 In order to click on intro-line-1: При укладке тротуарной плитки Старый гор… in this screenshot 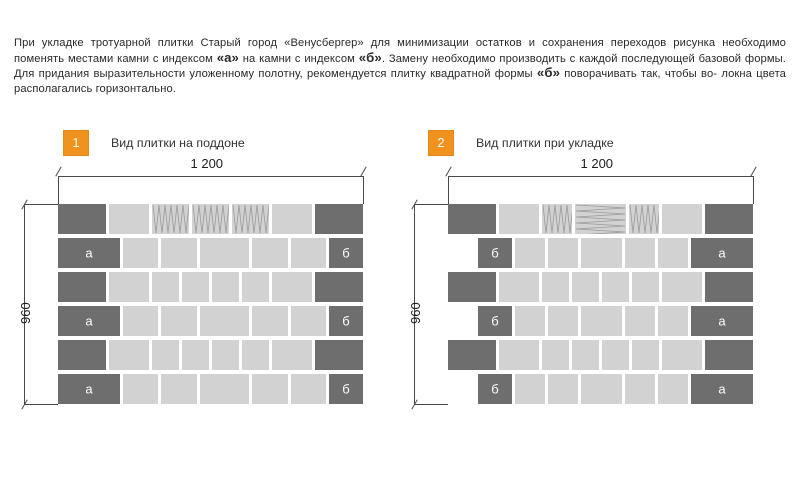, I will do `click(400, 43)`.